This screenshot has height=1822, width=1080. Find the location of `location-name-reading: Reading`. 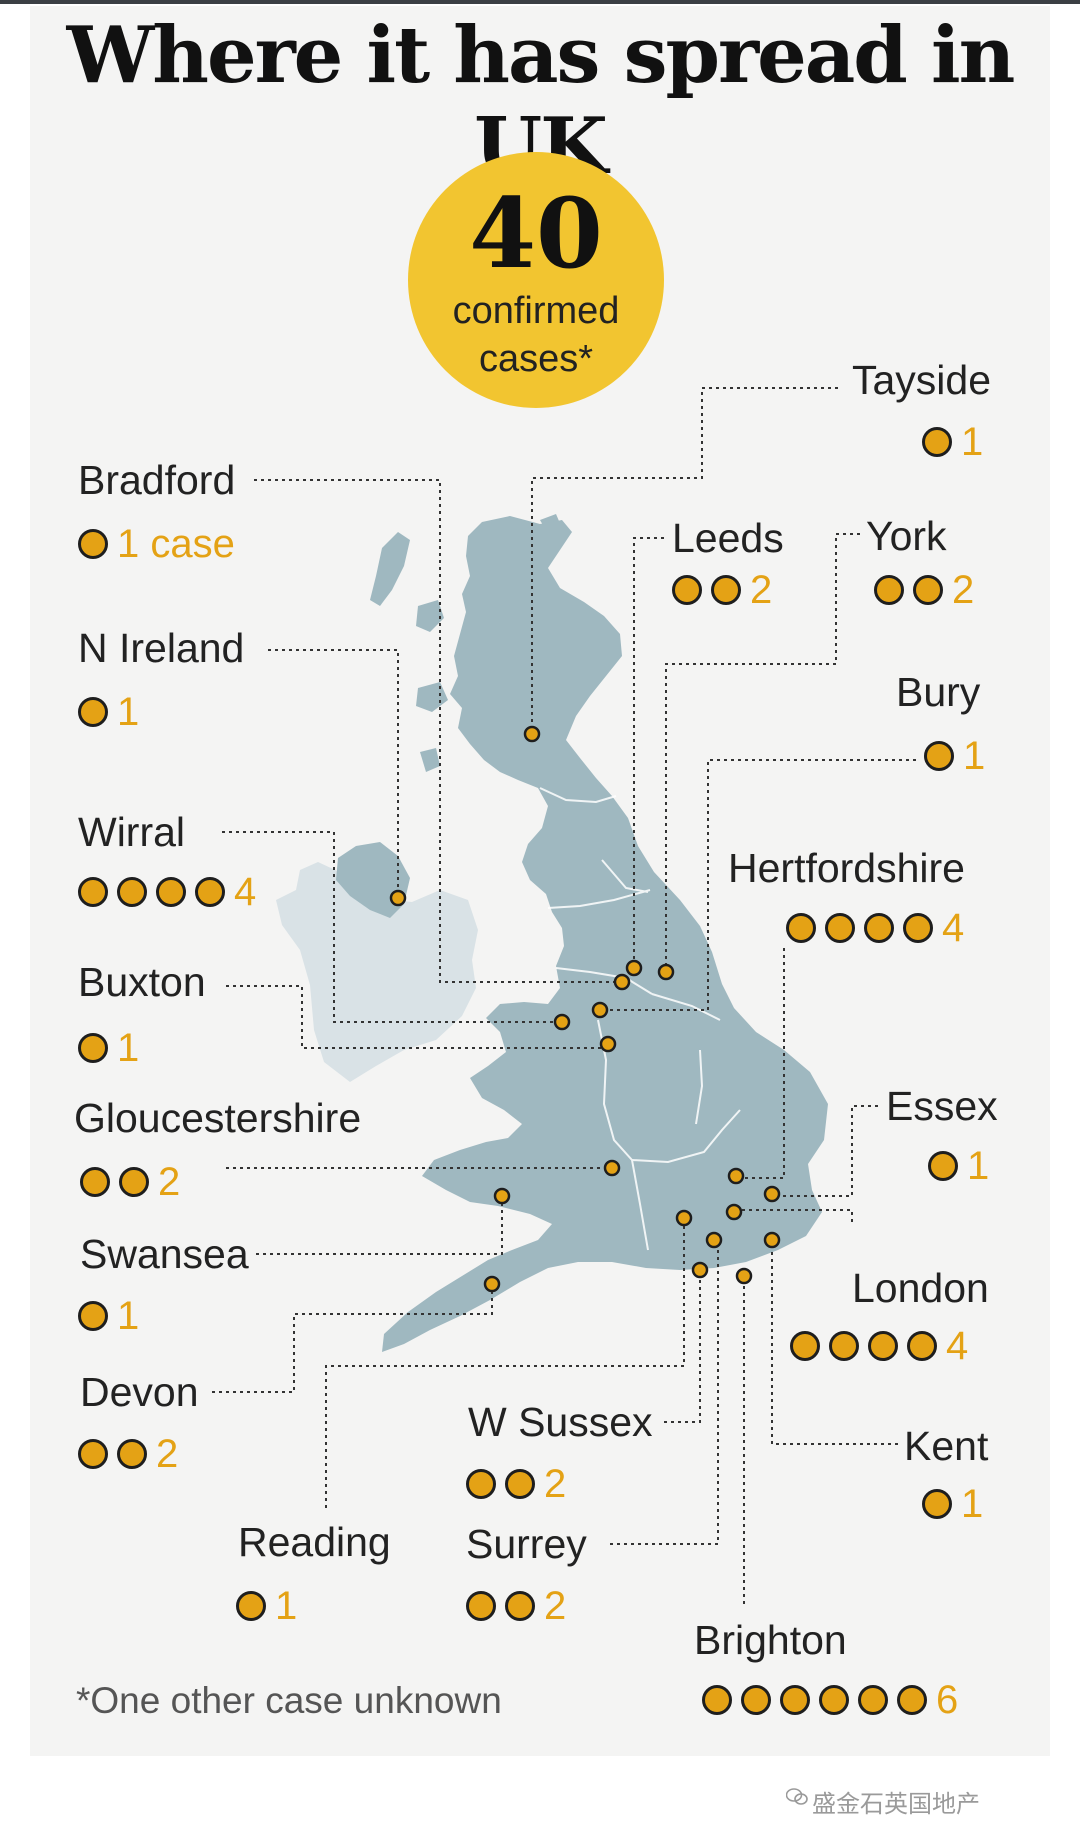

location-name-reading: Reading is located at coordinates (314, 1542).